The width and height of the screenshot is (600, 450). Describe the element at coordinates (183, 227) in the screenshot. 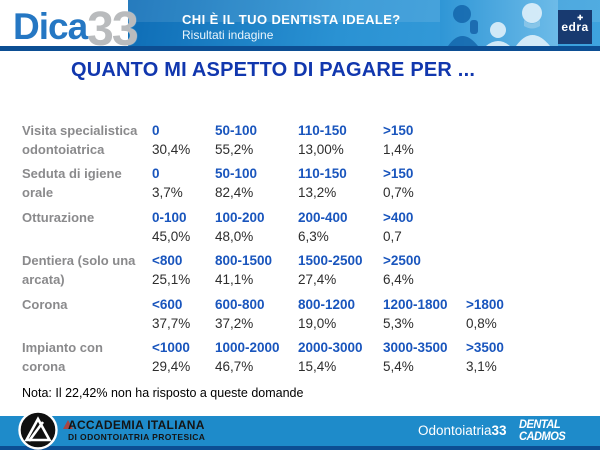

I see `price-cell: 0-100 45,0%` at that location.